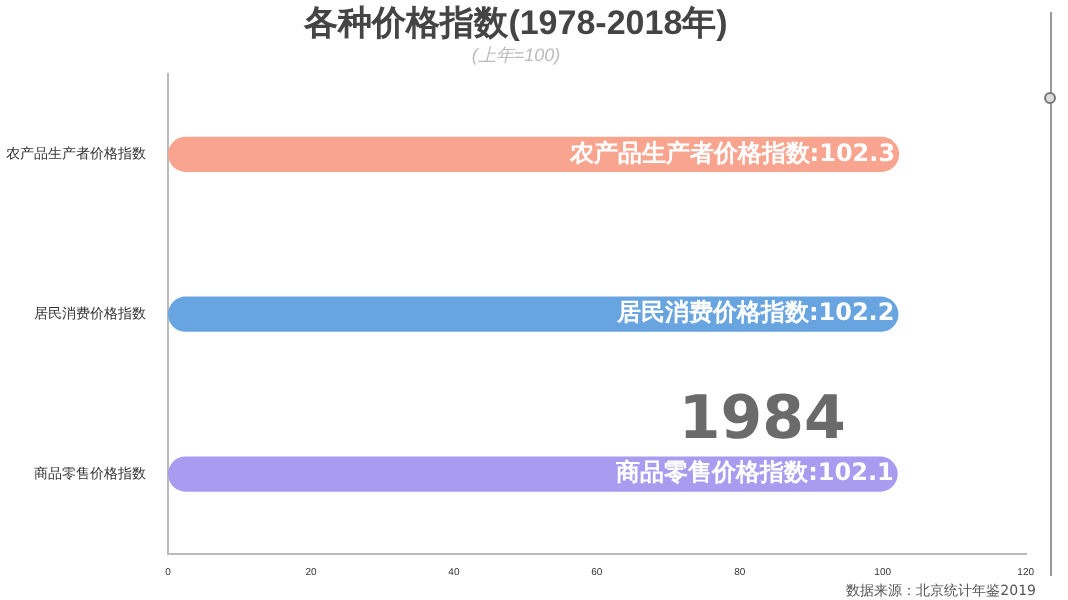 Image resolution: width=1068 pixels, height=600 pixels. Describe the element at coordinates (754, 312) in the screenshot. I see `data-label: 居民消费价格指数:102.2` at that location.